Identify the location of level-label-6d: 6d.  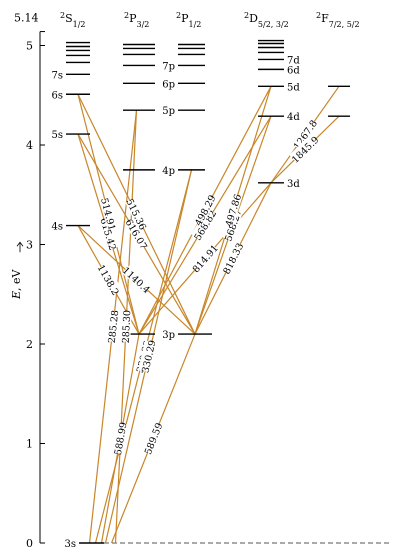
(293, 70).